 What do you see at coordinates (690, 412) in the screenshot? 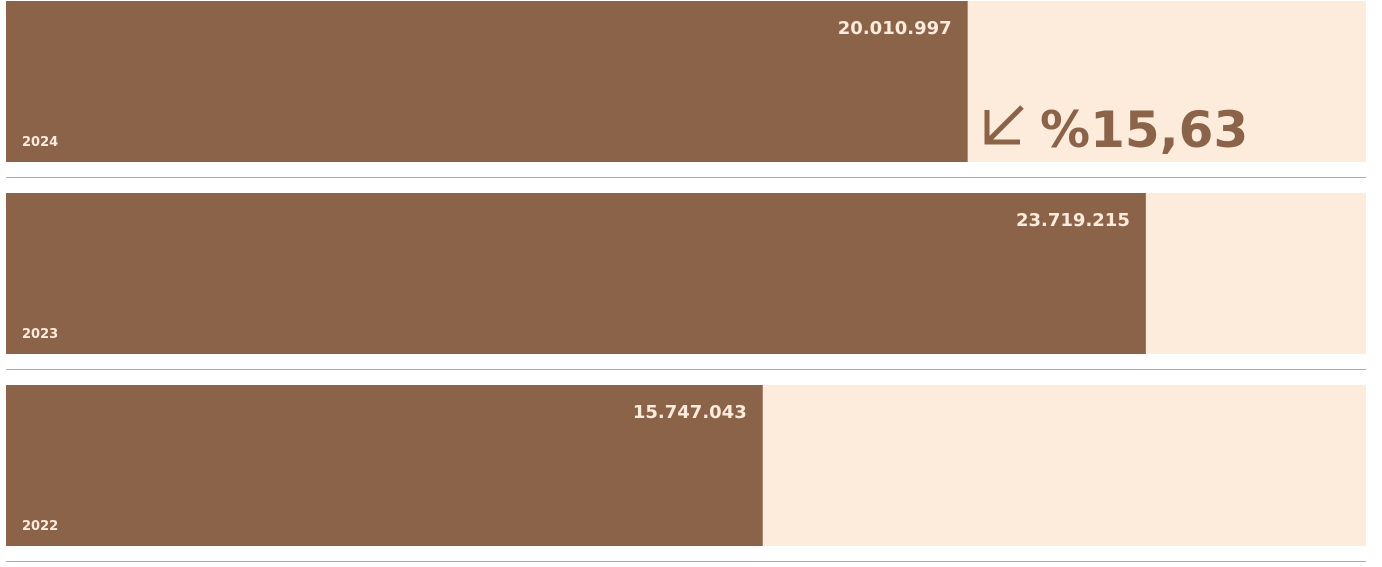
I see `value-label: 15.747.043` at bounding box center [690, 412].